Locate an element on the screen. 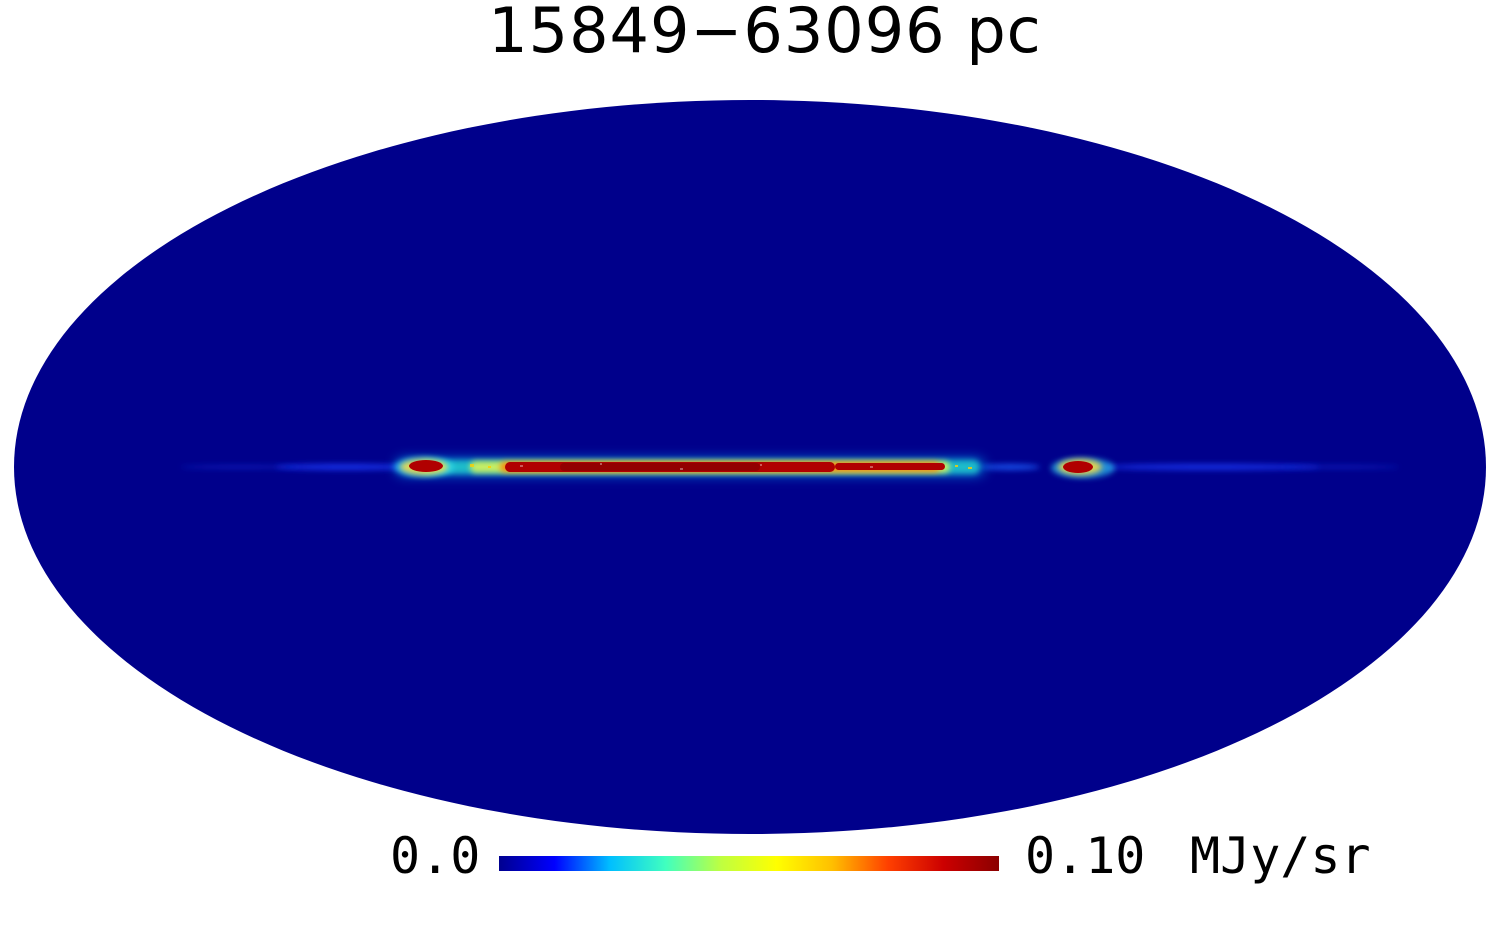  map-title: 15849−63096 pc is located at coordinates (765, 33).